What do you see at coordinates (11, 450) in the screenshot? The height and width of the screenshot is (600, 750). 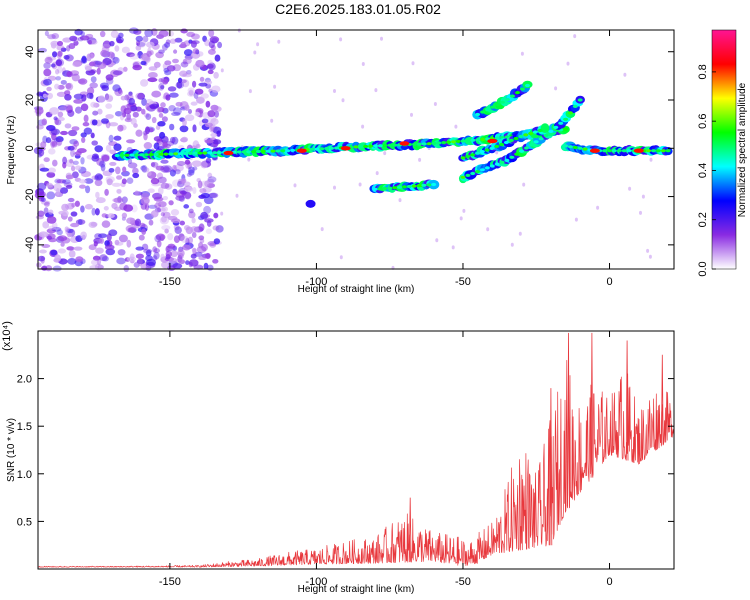 I see `snr-y-axis-label: SNR (10 * v/v)` at bounding box center [11, 450].